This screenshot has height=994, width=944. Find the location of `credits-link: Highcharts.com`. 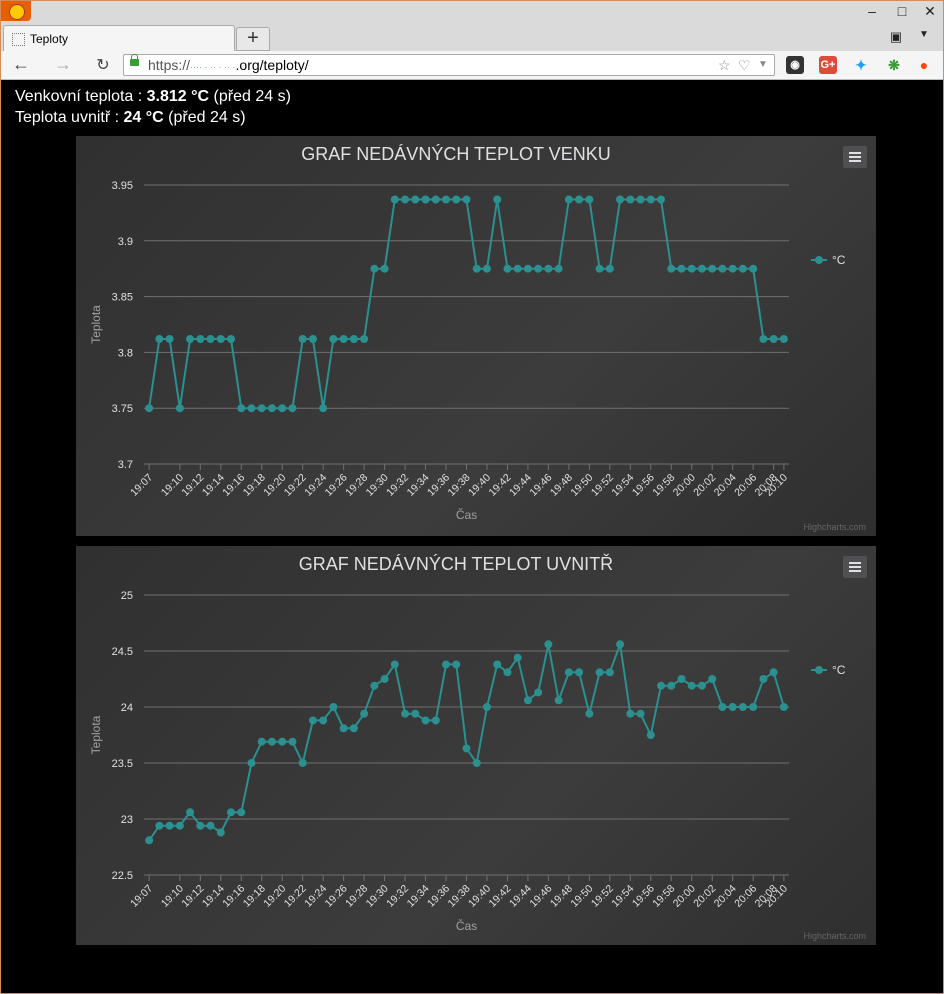

credits-link: Highcharts.com is located at coordinates (834, 527).